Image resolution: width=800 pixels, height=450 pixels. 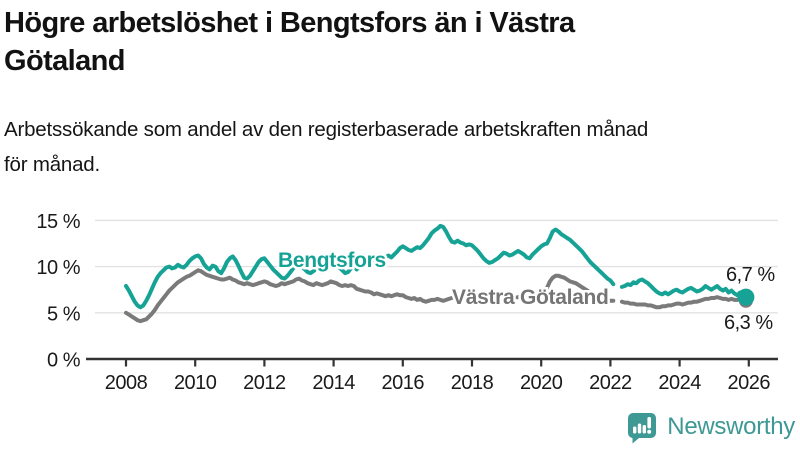 What do you see at coordinates (332, 260) in the screenshot?
I see `series-label-bengtsfors: Bengtsfors` at bounding box center [332, 260].